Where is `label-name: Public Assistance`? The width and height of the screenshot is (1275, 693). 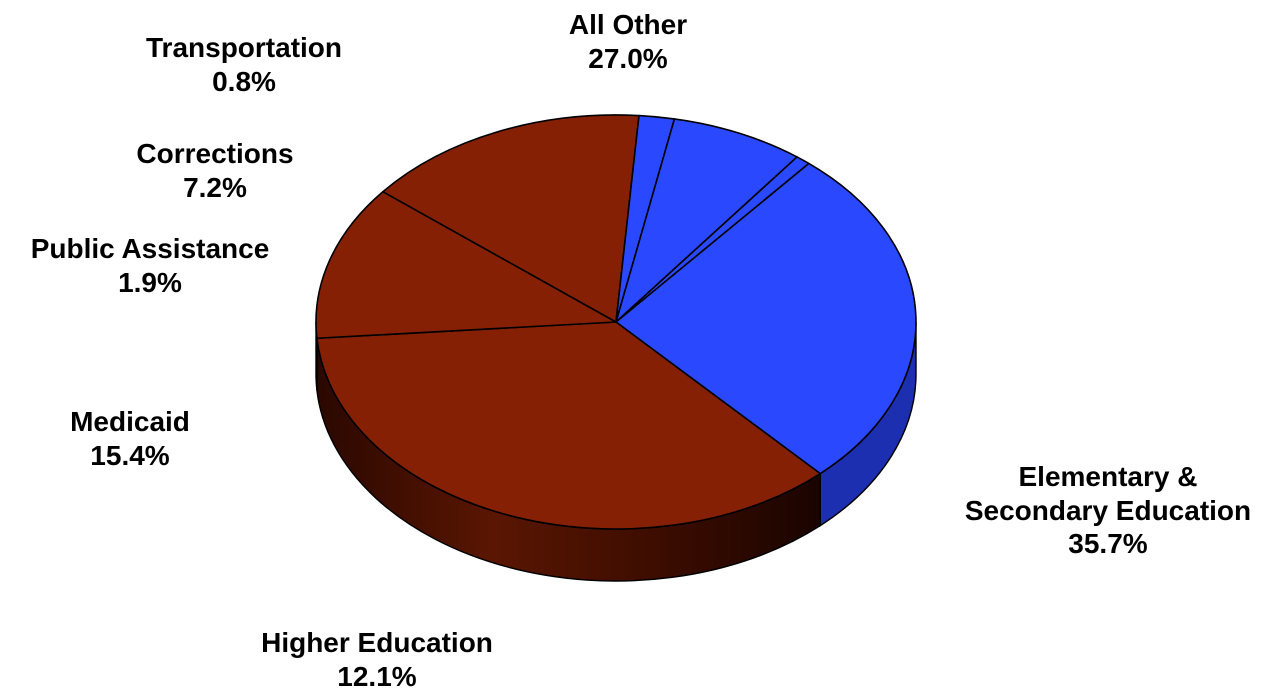
label-name: Public Assistance is located at coordinates (150, 248).